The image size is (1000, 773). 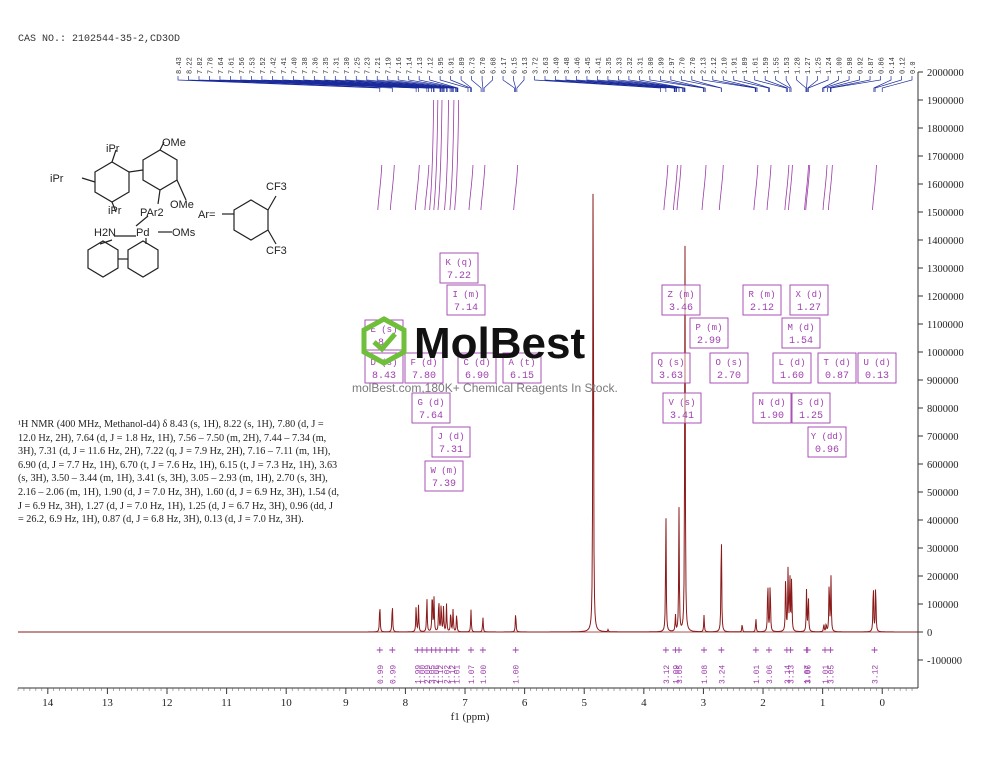 I want to click on assignment-shift: 3.46, so click(x=681, y=308).